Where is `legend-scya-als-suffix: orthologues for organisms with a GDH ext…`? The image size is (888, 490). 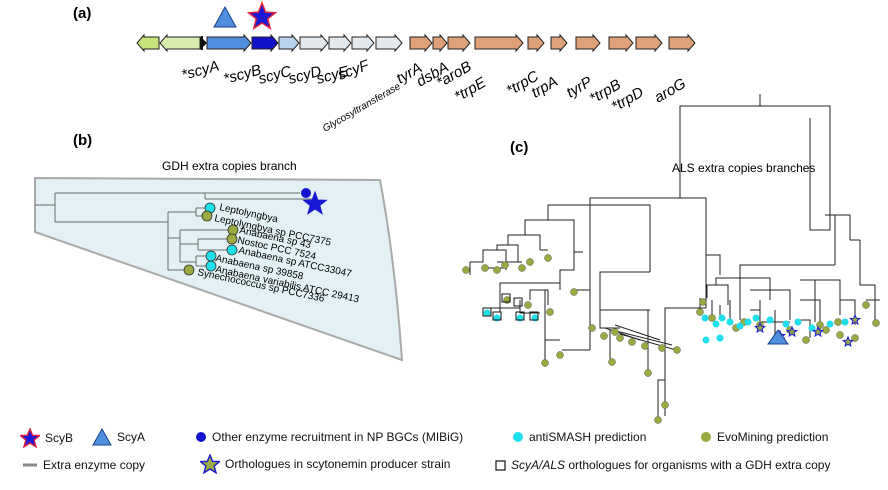 legend-scya-als-suffix: orthologues for organisms with a GDH ext… is located at coordinates (698, 465).